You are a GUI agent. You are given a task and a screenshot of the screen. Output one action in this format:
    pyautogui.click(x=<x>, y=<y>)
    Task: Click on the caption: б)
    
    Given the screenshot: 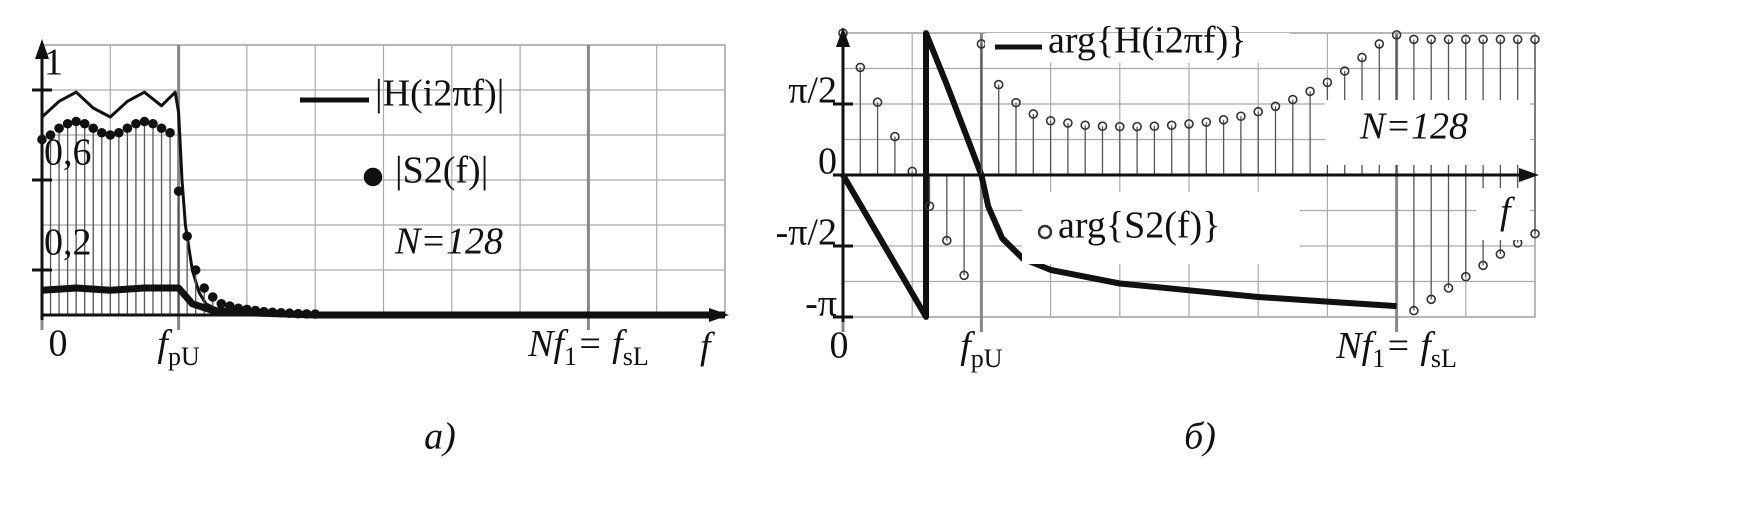 What is the action you would take?
    pyautogui.click(x=1200, y=437)
    